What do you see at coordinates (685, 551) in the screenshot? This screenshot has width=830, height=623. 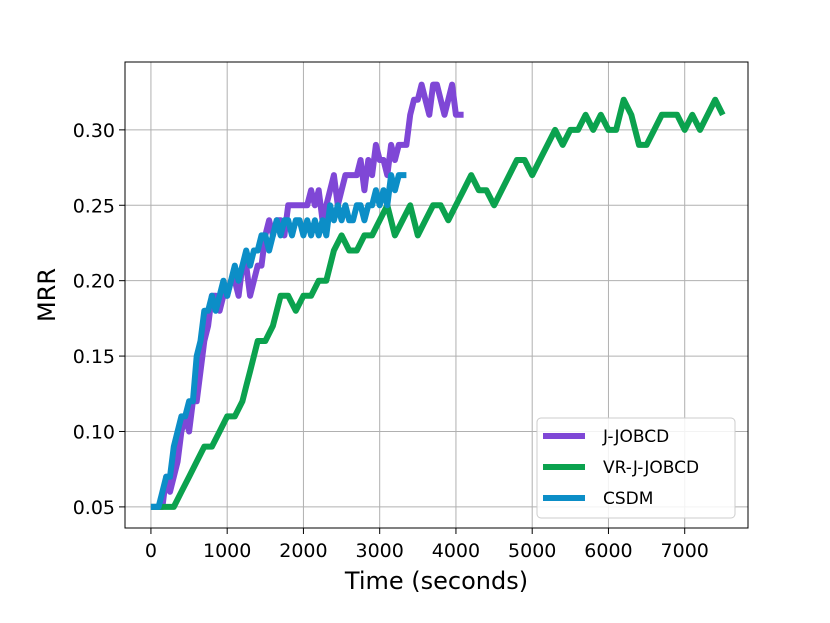 I see `x-tick-label: 7000` at bounding box center [685, 551].